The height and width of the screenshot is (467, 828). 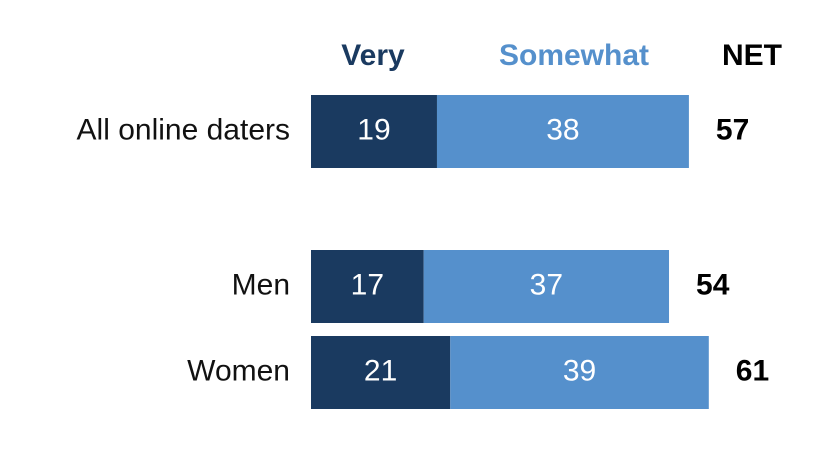 What do you see at coordinates (183, 129) in the screenshot?
I see `category-label: All online daters` at bounding box center [183, 129].